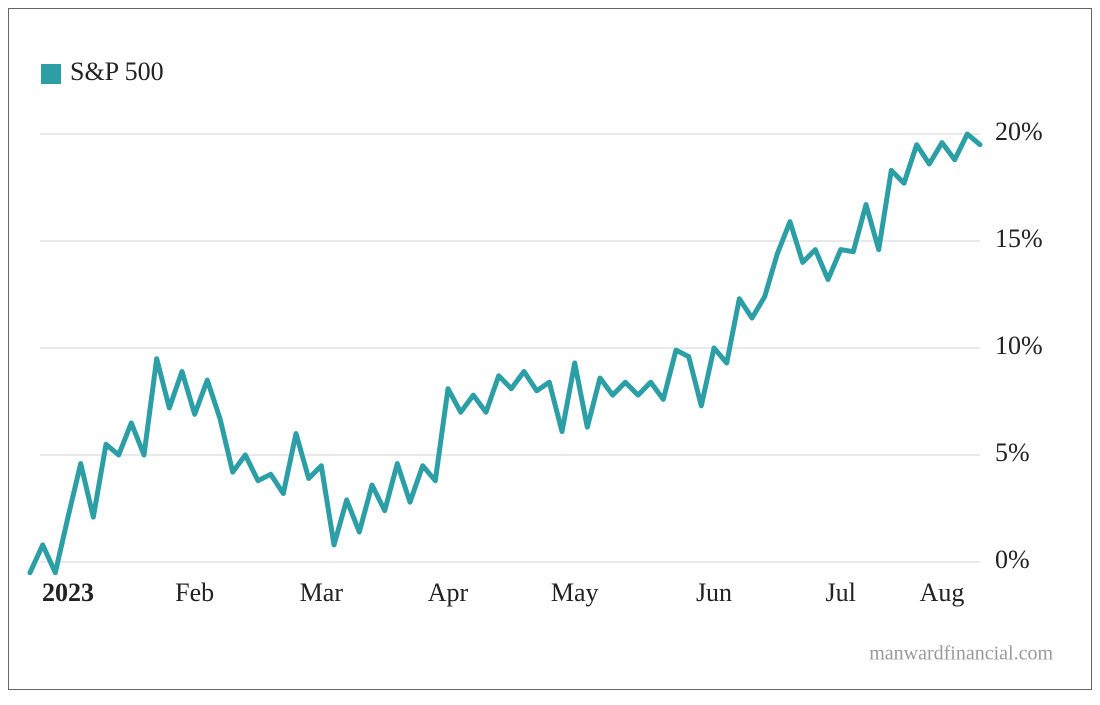 This screenshot has width=1100, height=705. What do you see at coordinates (117, 71) in the screenshot?
I see `legend-label: S&P 500` at bounding box center [117, 71].